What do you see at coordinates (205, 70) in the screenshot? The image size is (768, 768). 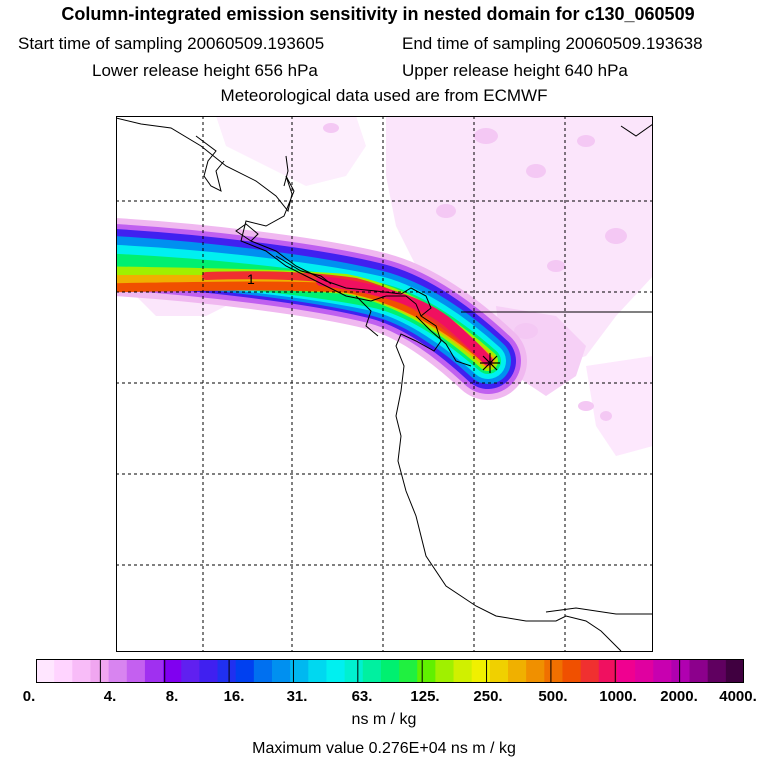 I see `lower-release-label: Lower release height 656 hPa` at bounding box center [205, 70].